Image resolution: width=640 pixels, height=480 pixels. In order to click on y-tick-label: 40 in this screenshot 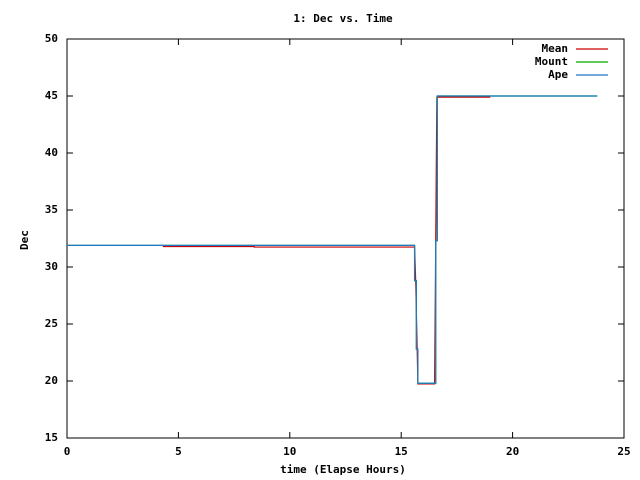, I will do `click(51, 152)`.